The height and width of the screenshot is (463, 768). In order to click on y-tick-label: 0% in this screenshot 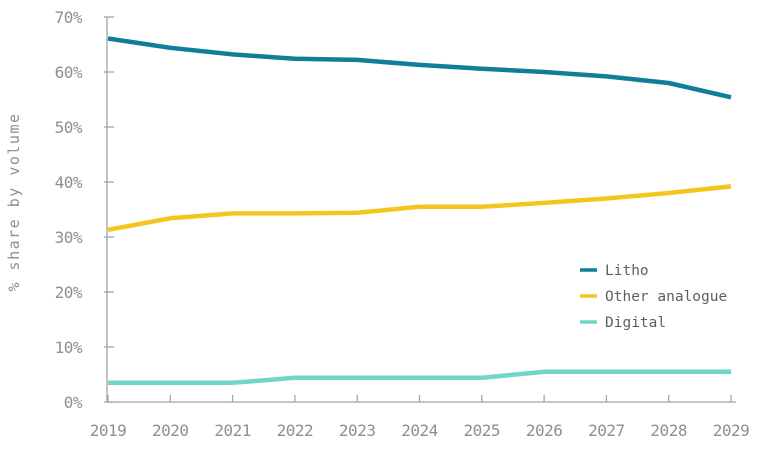, I will do `click(73, 402)`.